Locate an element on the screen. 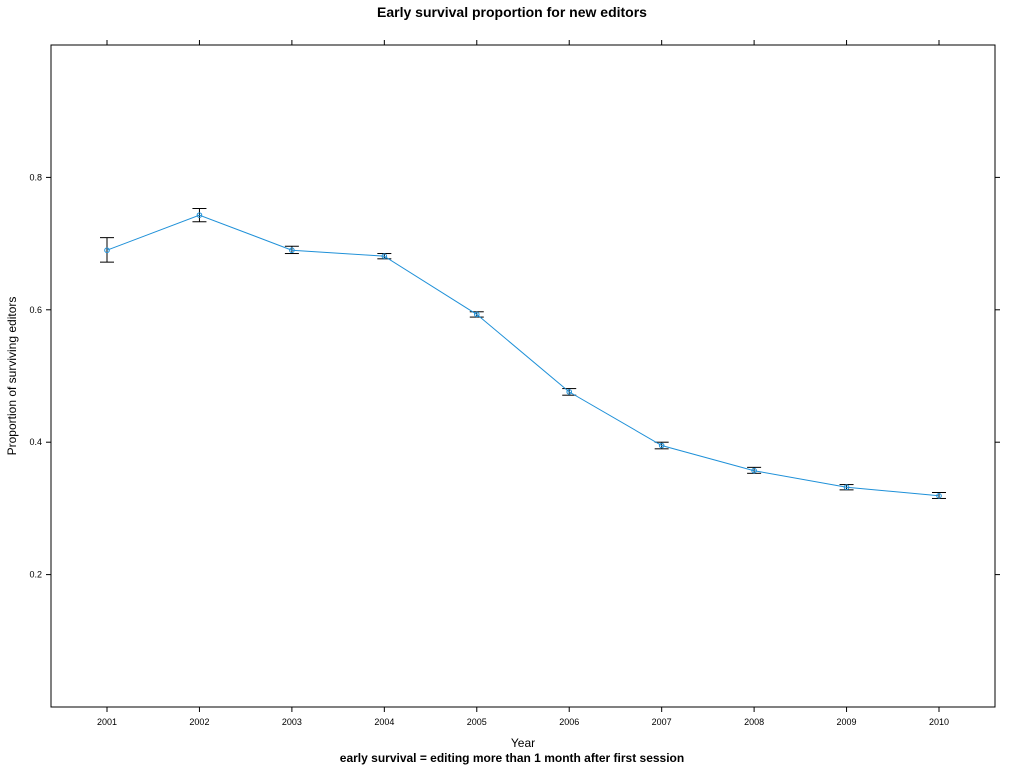  x-axis-label: Year is located at coordinates (523, 743).